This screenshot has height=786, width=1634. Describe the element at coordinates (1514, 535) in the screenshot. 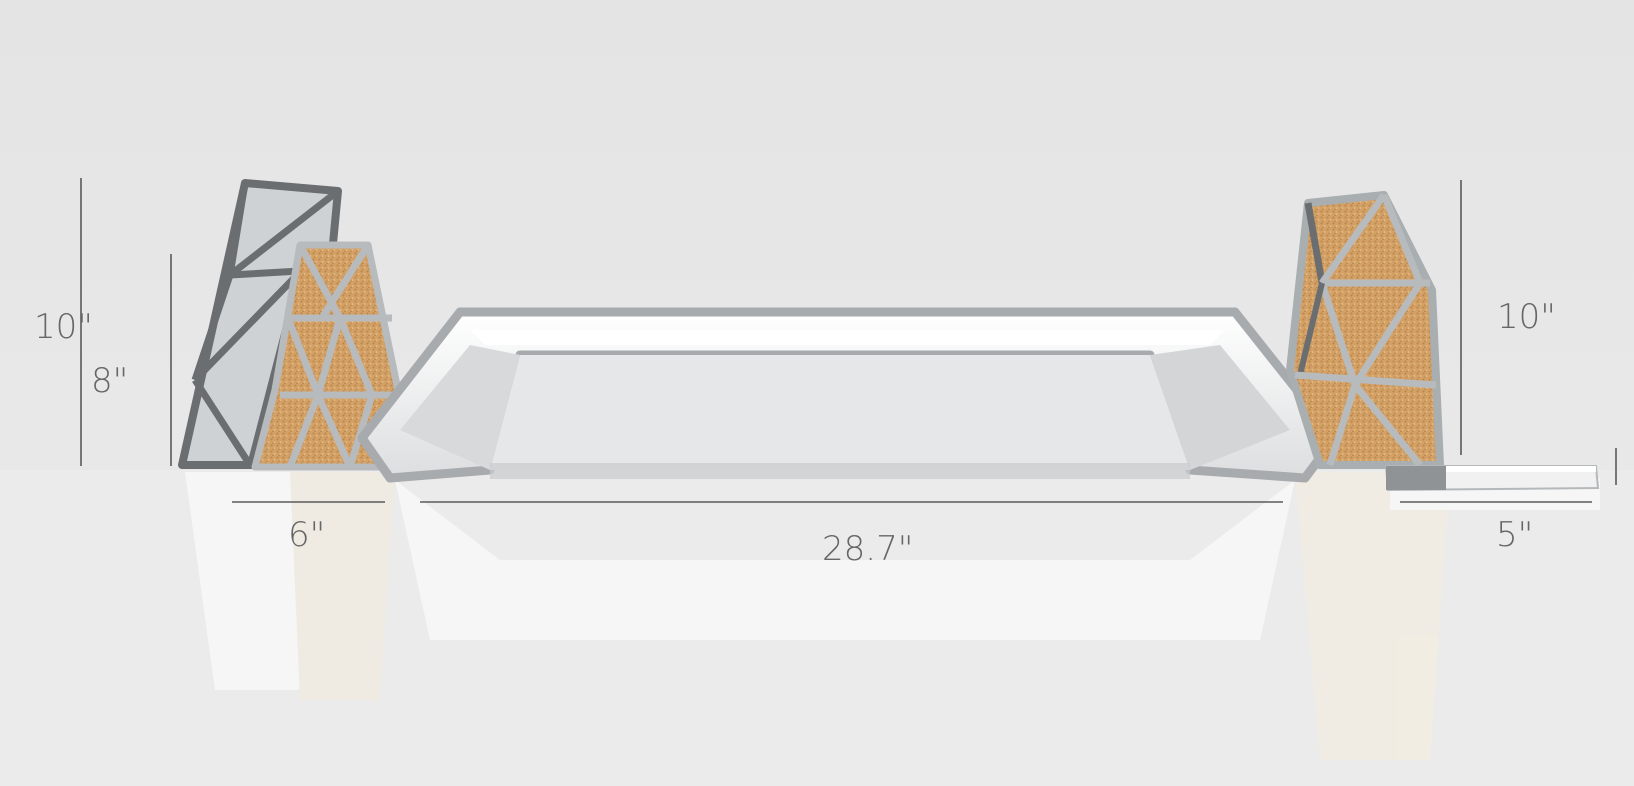

I see `tray-width-label: 5"` at that location.